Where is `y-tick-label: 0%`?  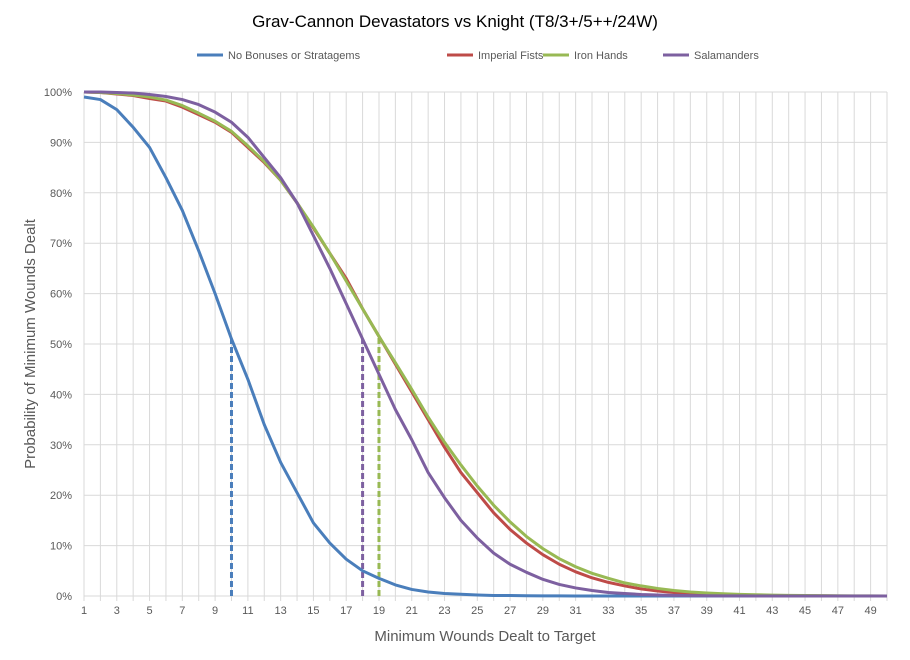
y-tick-label: 0% is located at coordinates (64, 597).